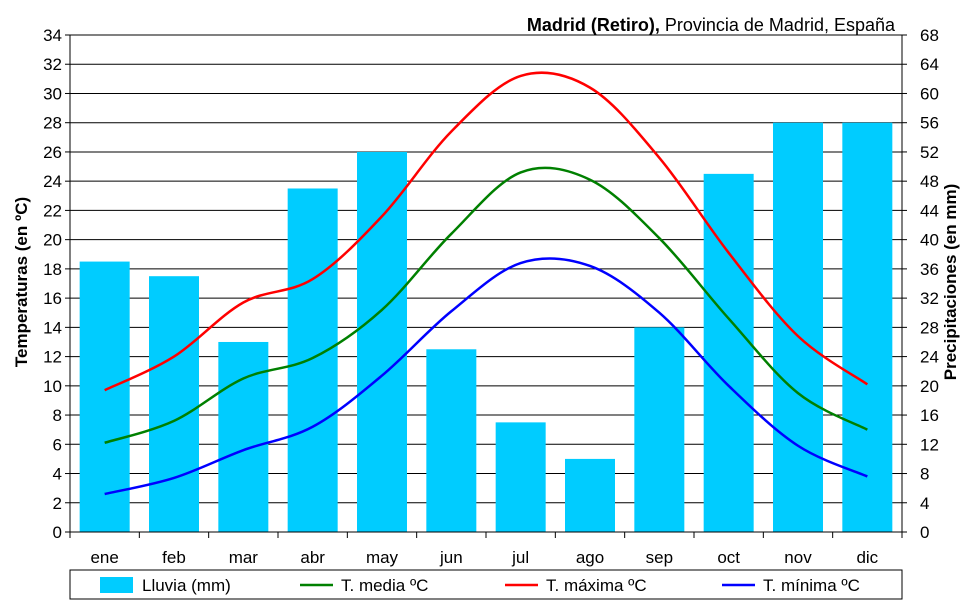 The image size is (974, 604). What do you see at coordinates (384, 585) in the screenshot?
I see `legend-label-media: T. media ºC` at bounding box center [384, 585].